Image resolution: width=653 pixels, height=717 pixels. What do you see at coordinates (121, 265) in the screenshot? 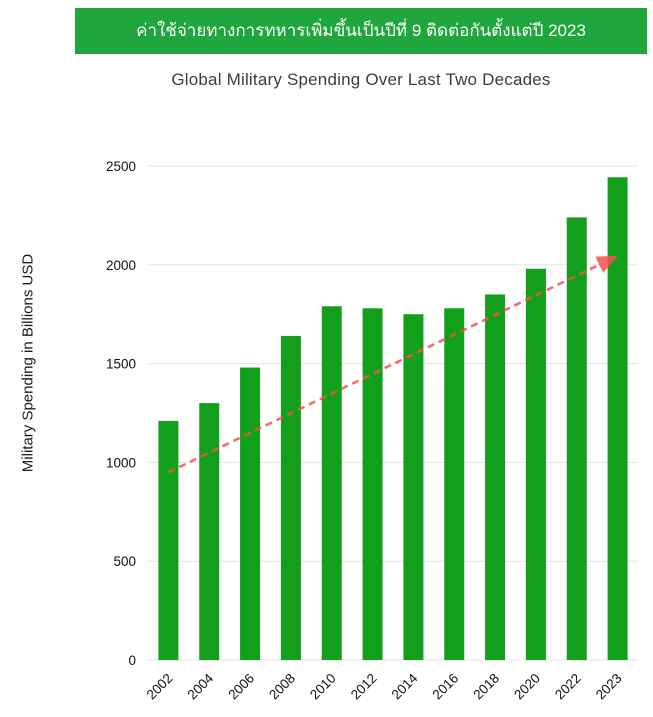
I see `y-tick-label: 2000` at bounding box center [121, 265].